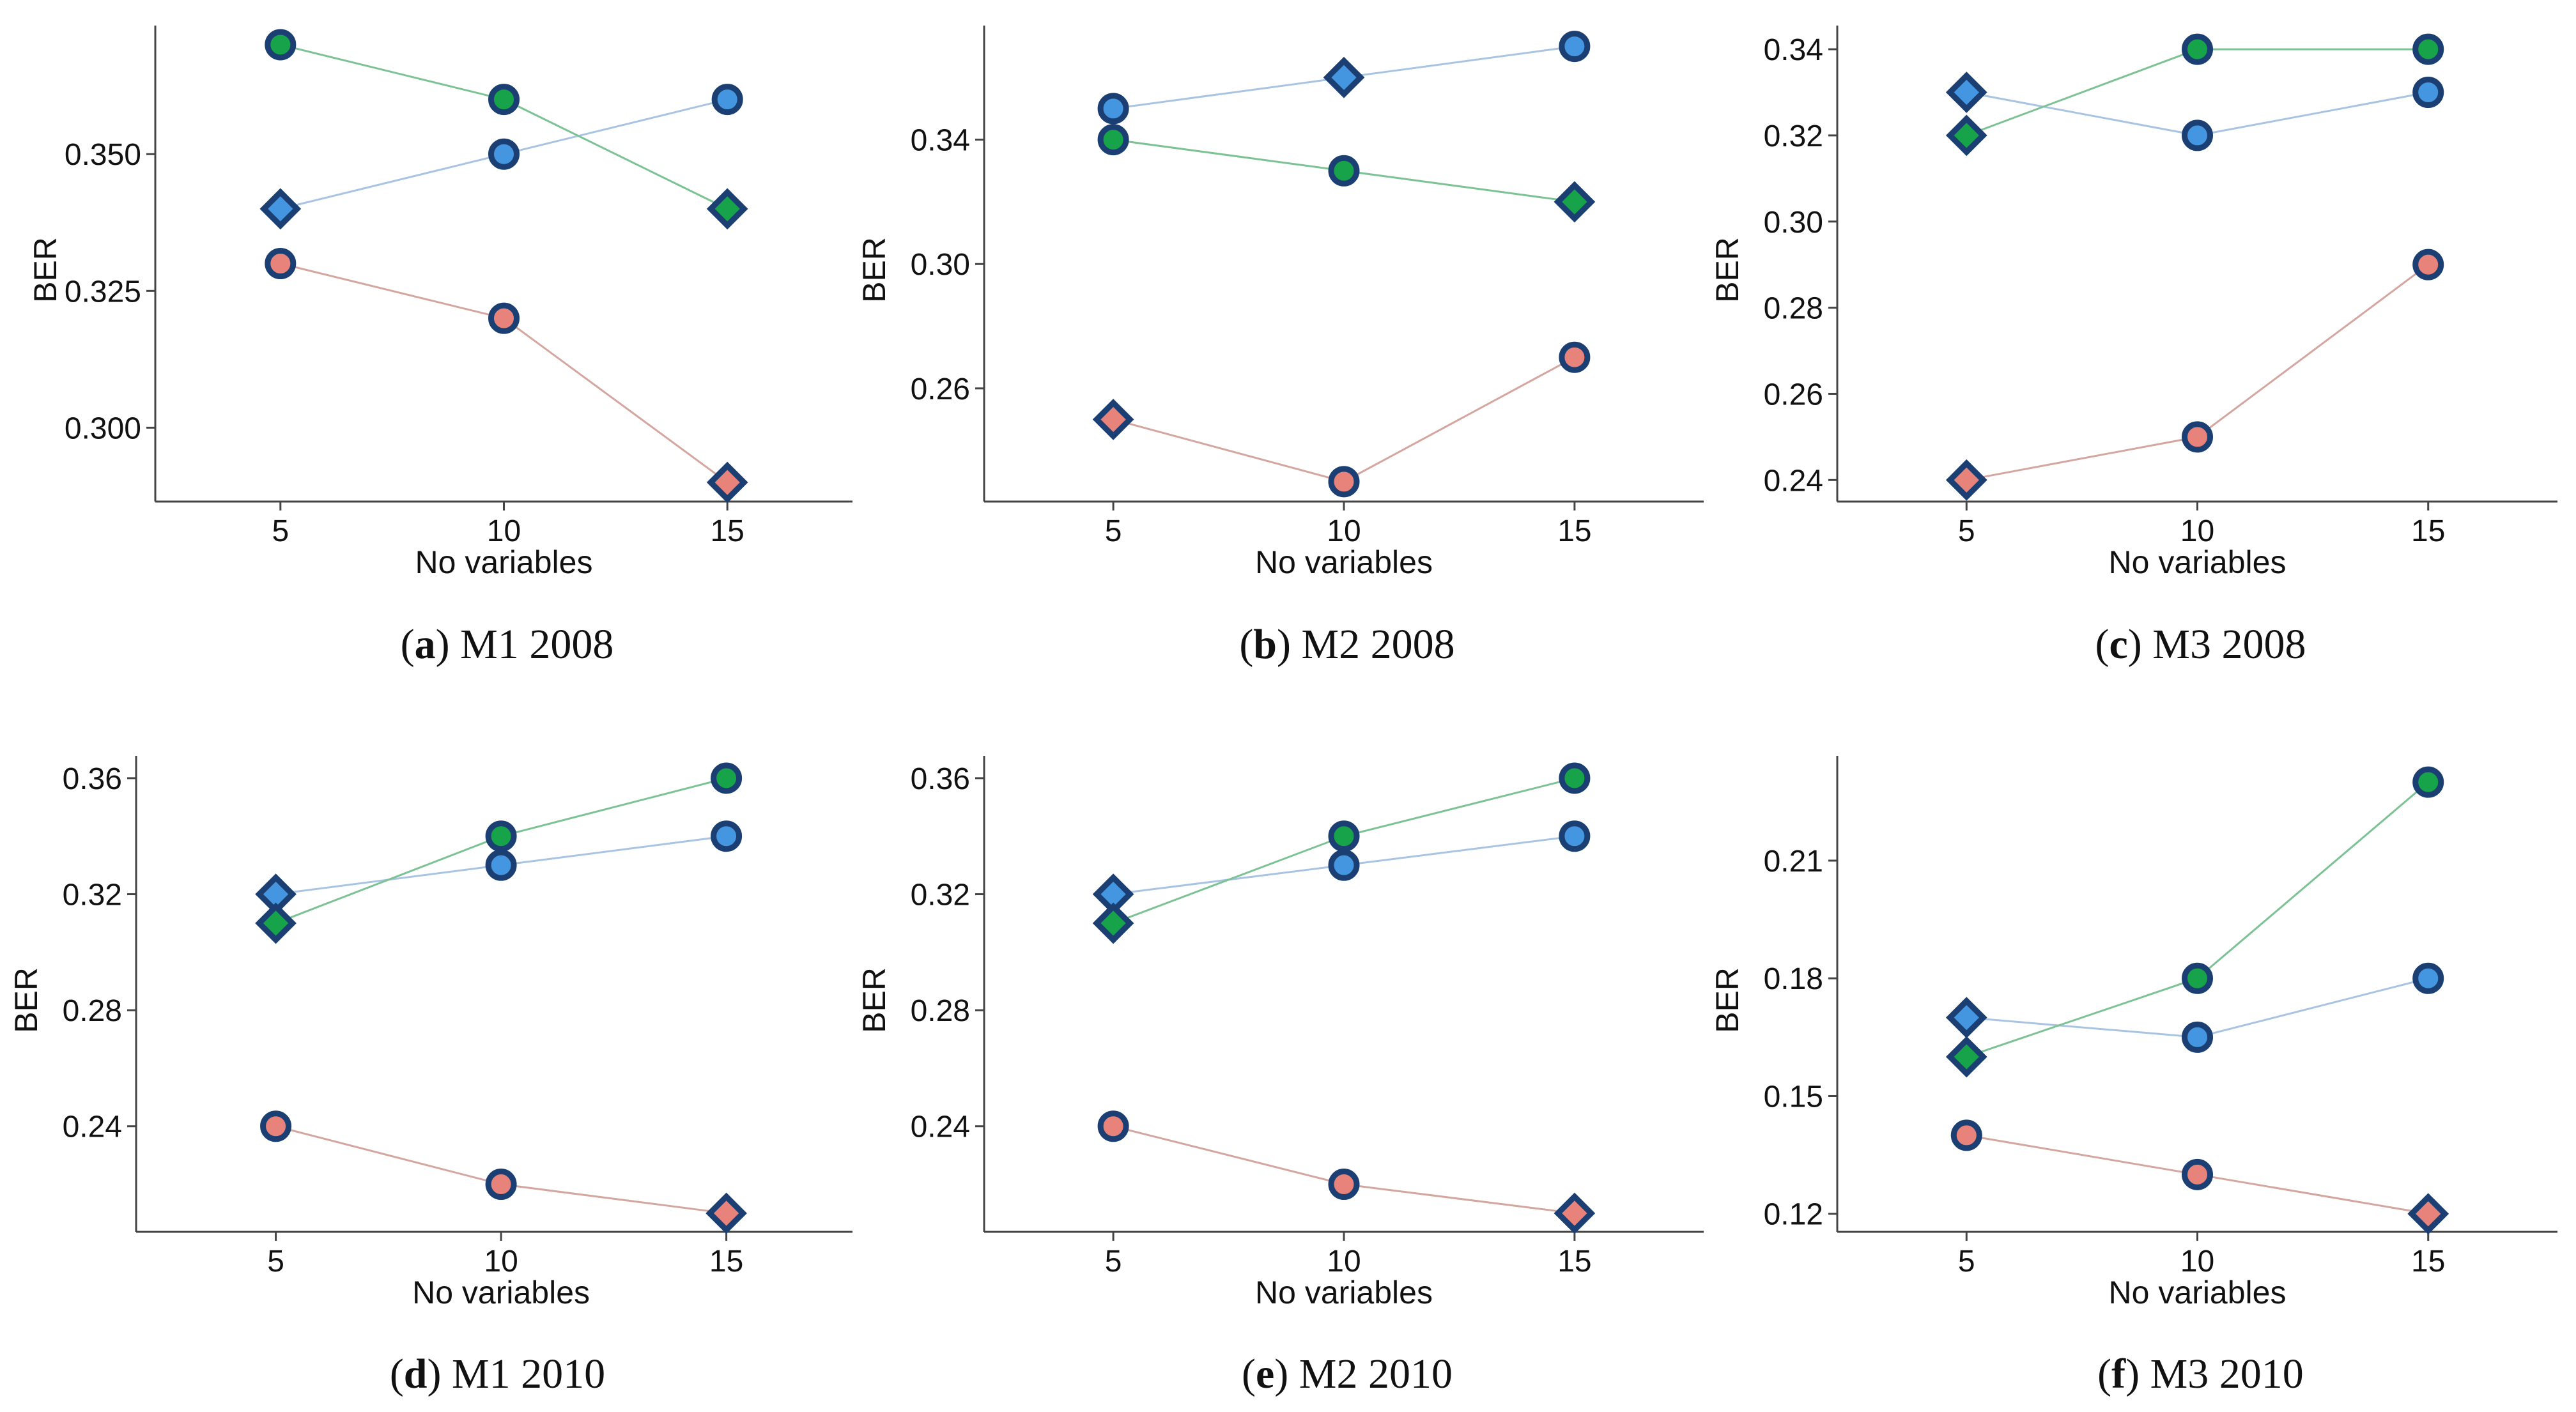 The width and height of the screenshot is (2576, 1412). Describe the element at coordinates (425, 644) in the screenshot. I see `caption-letter: a` at that location.